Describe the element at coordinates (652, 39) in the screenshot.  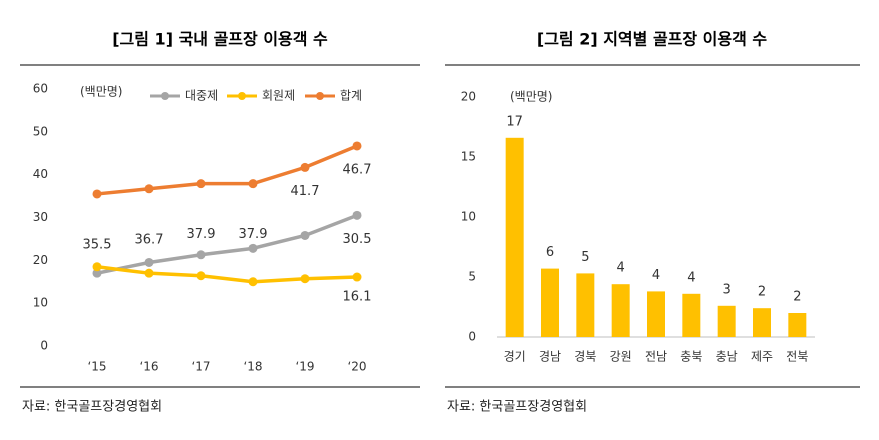
I see `chart-title: [그림 2] 지역별 골프장 이용객 수` at that location.